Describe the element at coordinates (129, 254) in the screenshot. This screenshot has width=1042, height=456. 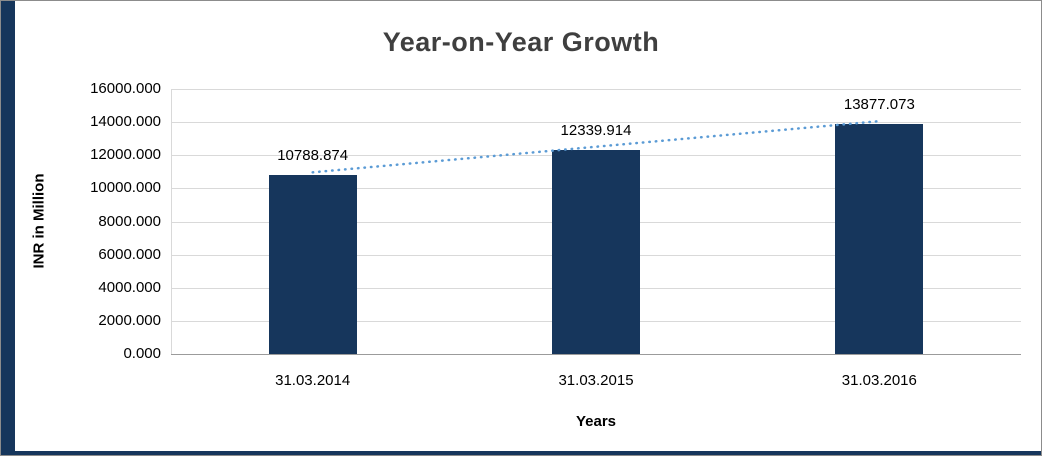
I see `y-tick-label: 6000.000` at that location.